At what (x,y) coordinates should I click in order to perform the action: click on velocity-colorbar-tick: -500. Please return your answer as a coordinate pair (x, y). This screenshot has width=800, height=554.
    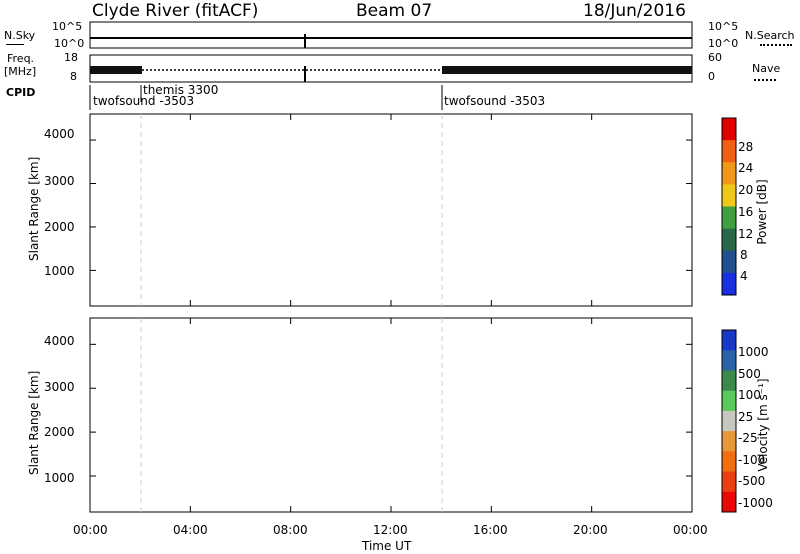
    Looking at the image, I should click on (752, 481).